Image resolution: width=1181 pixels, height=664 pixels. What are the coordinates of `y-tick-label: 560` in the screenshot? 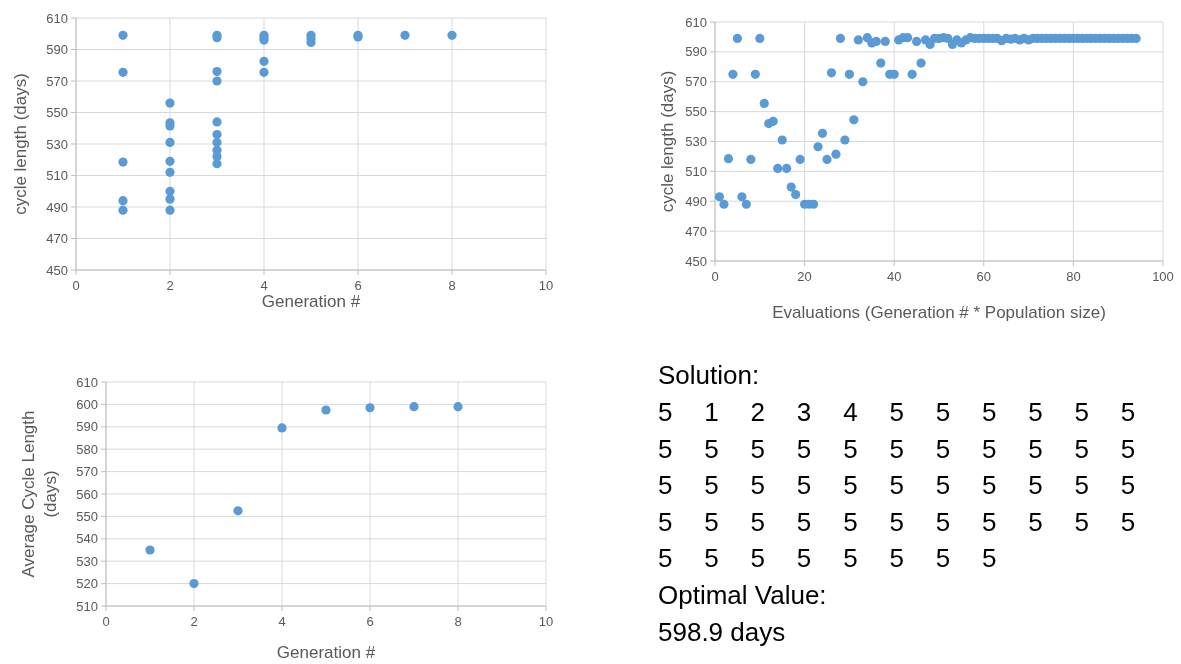 It's located at (87, 494).